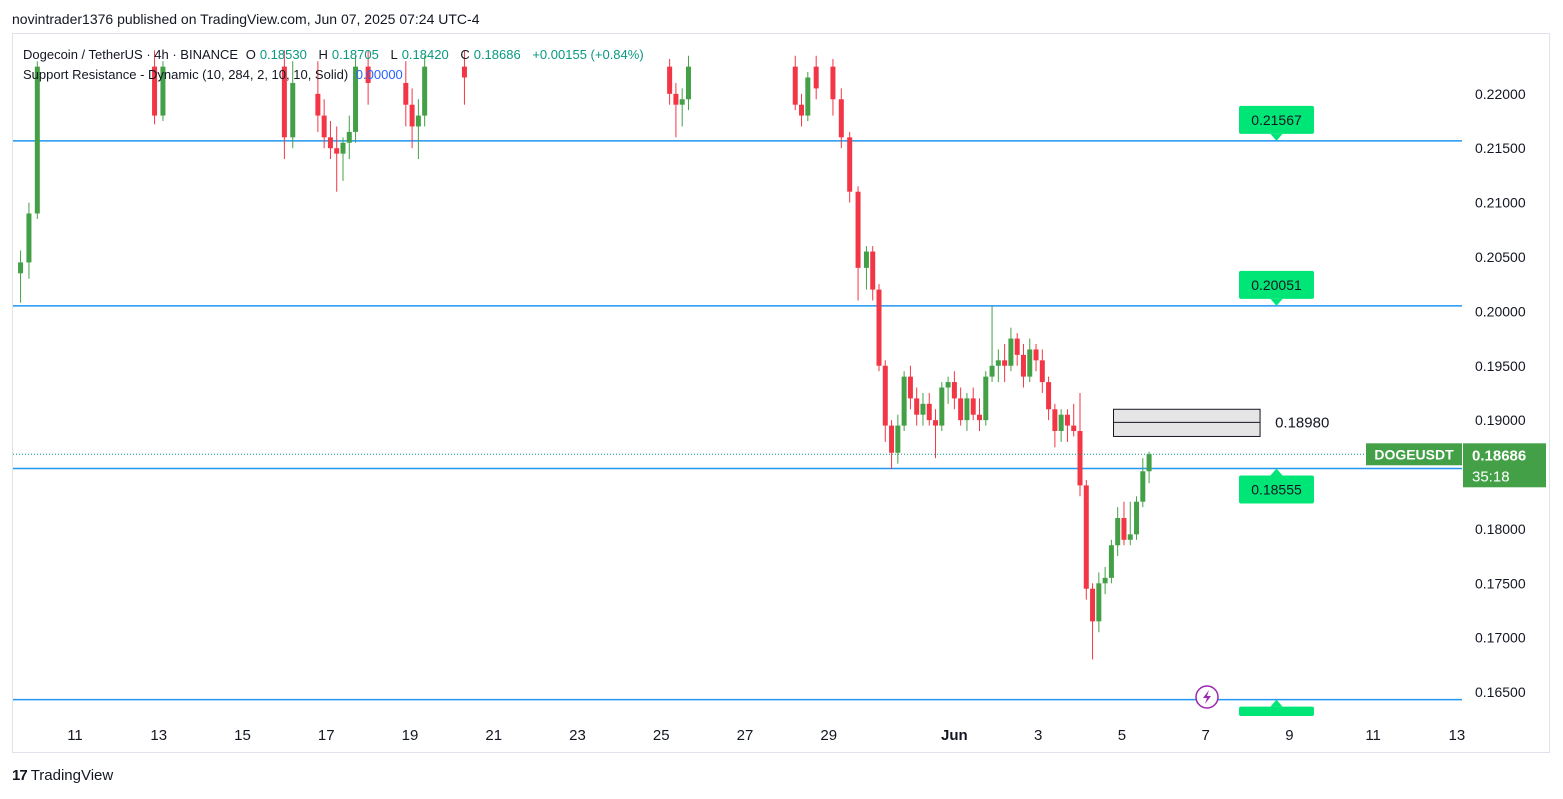 This screenshot has width=1563, height=799. I want to click on change-value: +0.00155 (+0.84%), so click(588, 54).